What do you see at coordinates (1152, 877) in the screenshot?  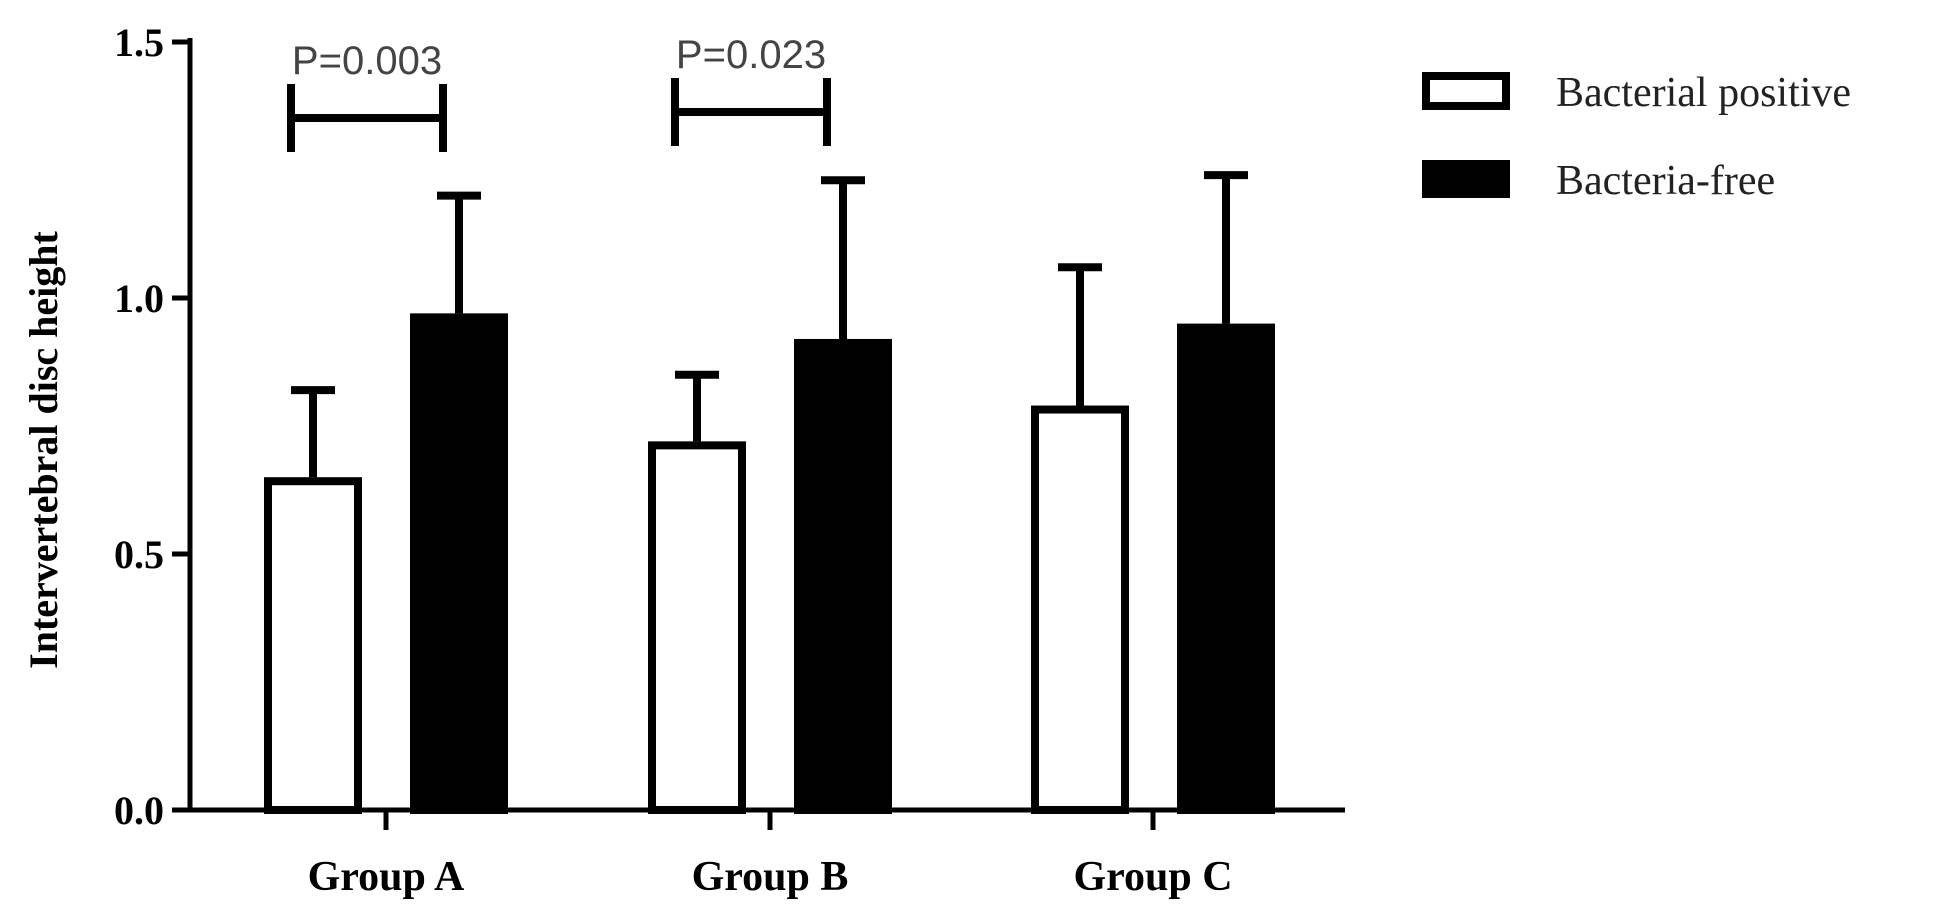 I see `x-tick-label: Group C` at bounding box center [1152, 877].